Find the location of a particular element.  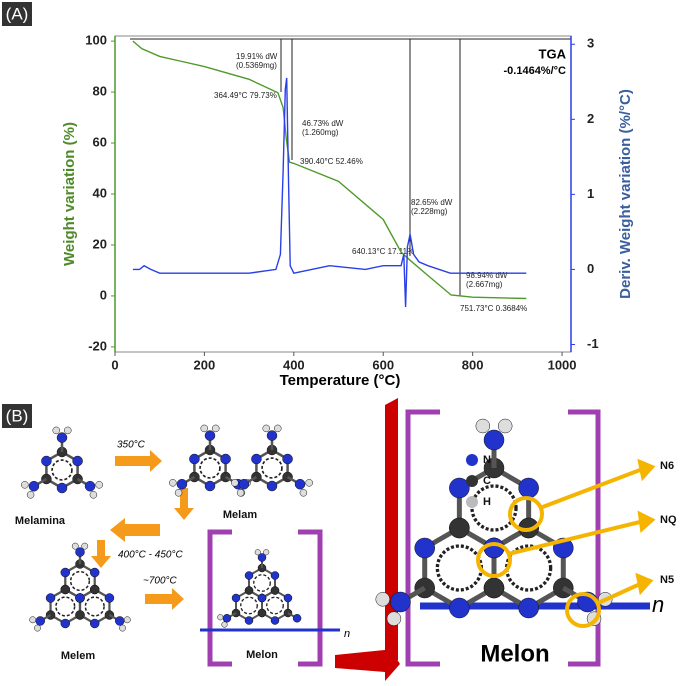

y-tick-label: 40 is located at coordinates (100, 192).